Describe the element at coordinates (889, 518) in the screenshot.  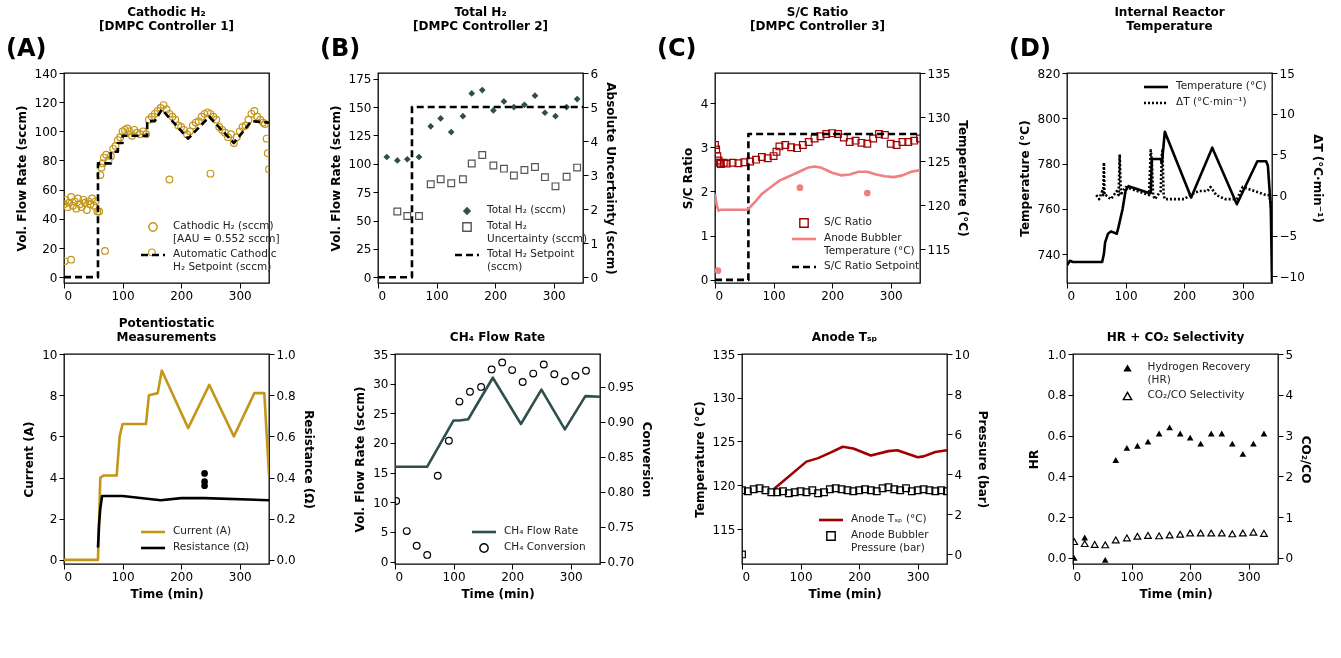
I see `legend-label: Anode Tₛₚ (°C)` at that location.